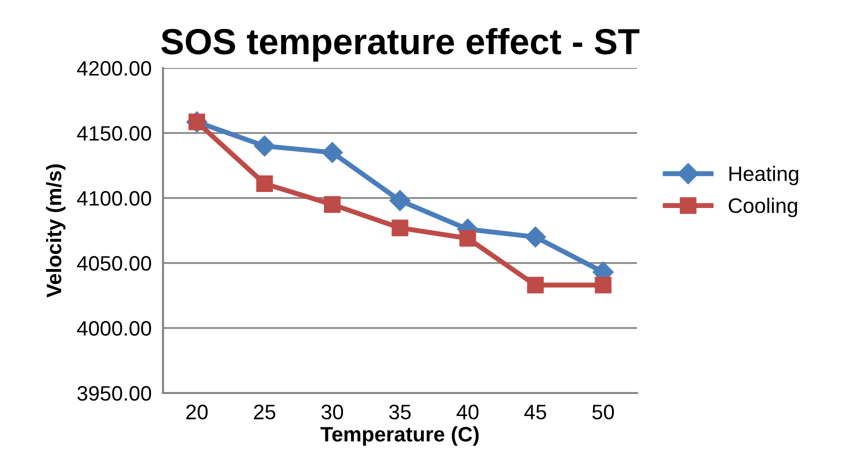 The height and width of the screenshot is (452, 842). I want to click on legend-label: Heating, so click(763, 176).